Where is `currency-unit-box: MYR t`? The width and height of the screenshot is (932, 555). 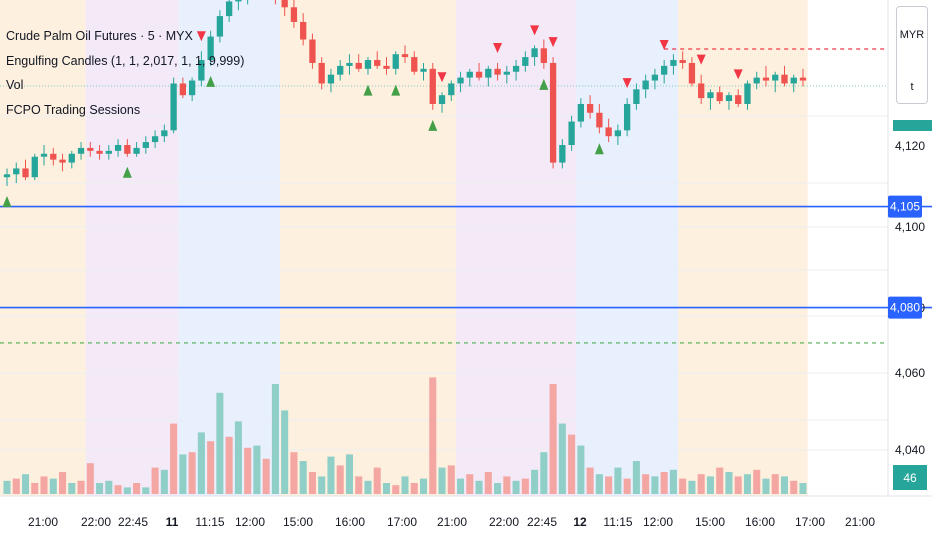
currency-unit-box: MYR t is located at coordinates (912, 55).